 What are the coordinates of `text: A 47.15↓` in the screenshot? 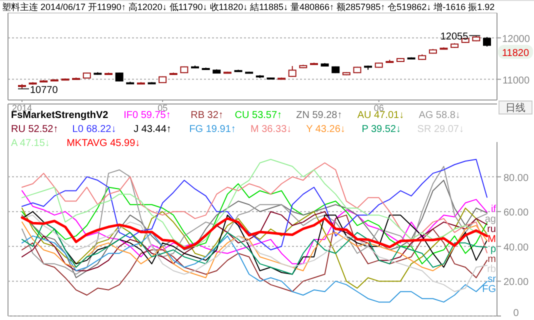 It's located at (30, 143).